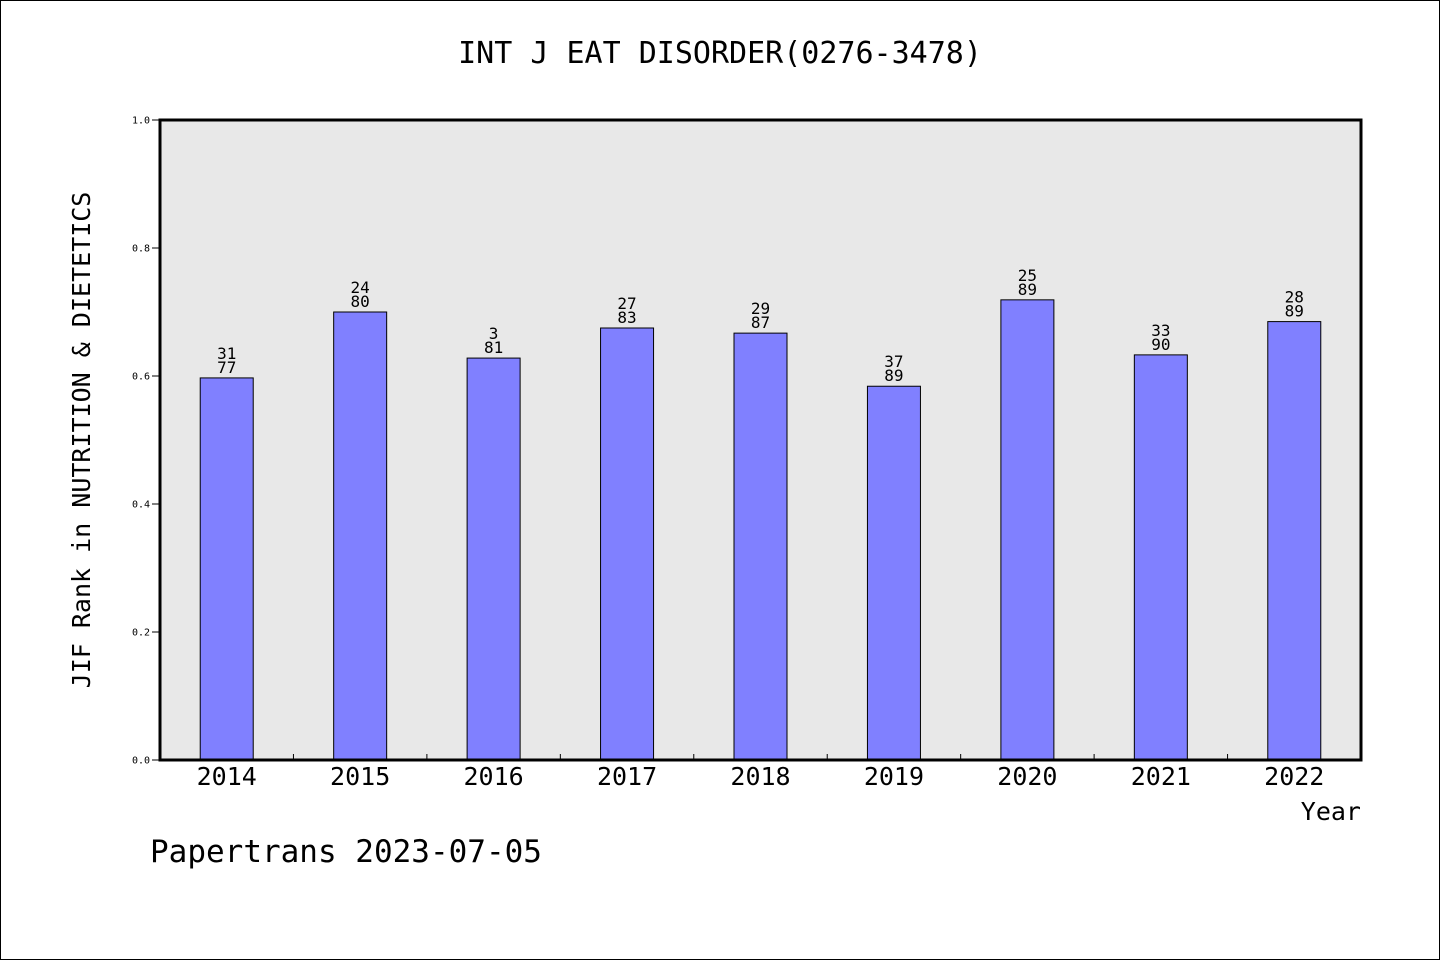 The height and width of the screenshot is (960, 1440). I want to click on x-tick-label: 2016, so click(494, 776).